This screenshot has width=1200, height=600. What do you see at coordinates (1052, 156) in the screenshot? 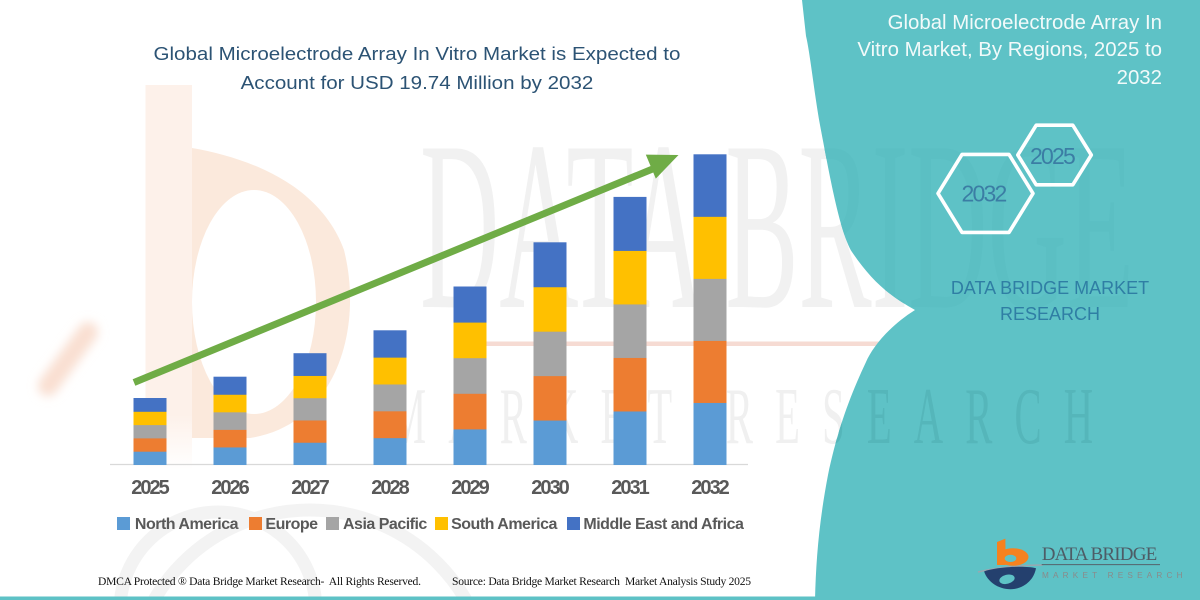
I see `svg-text: 2025` at bounding box center [1052, 156].